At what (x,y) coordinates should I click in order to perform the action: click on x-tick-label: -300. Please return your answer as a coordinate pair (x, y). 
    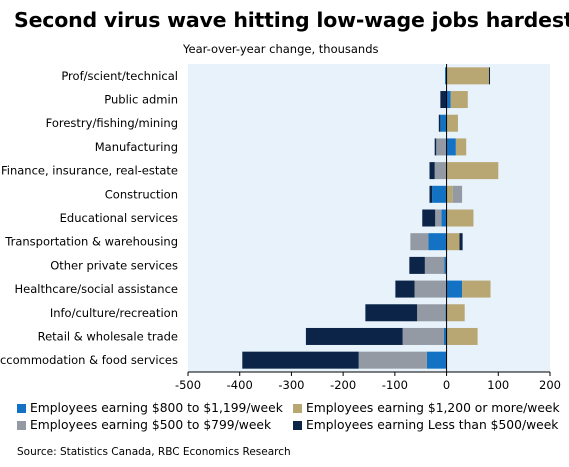
    Looking at the image, I should click on (291, 385).